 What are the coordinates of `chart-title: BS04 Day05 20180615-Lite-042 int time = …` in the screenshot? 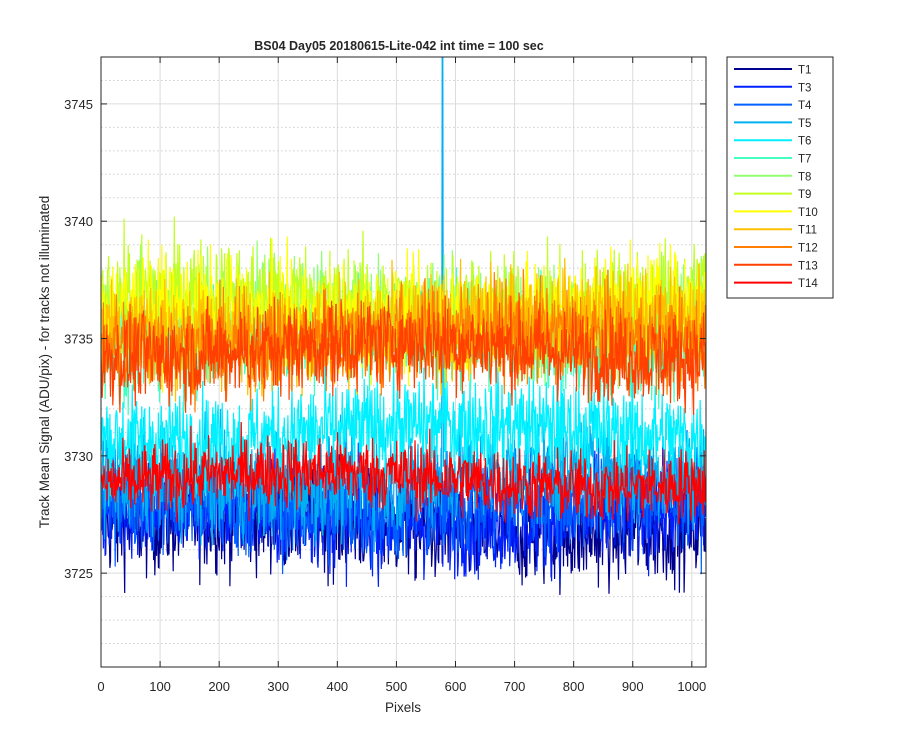 It's located at (398, 46).